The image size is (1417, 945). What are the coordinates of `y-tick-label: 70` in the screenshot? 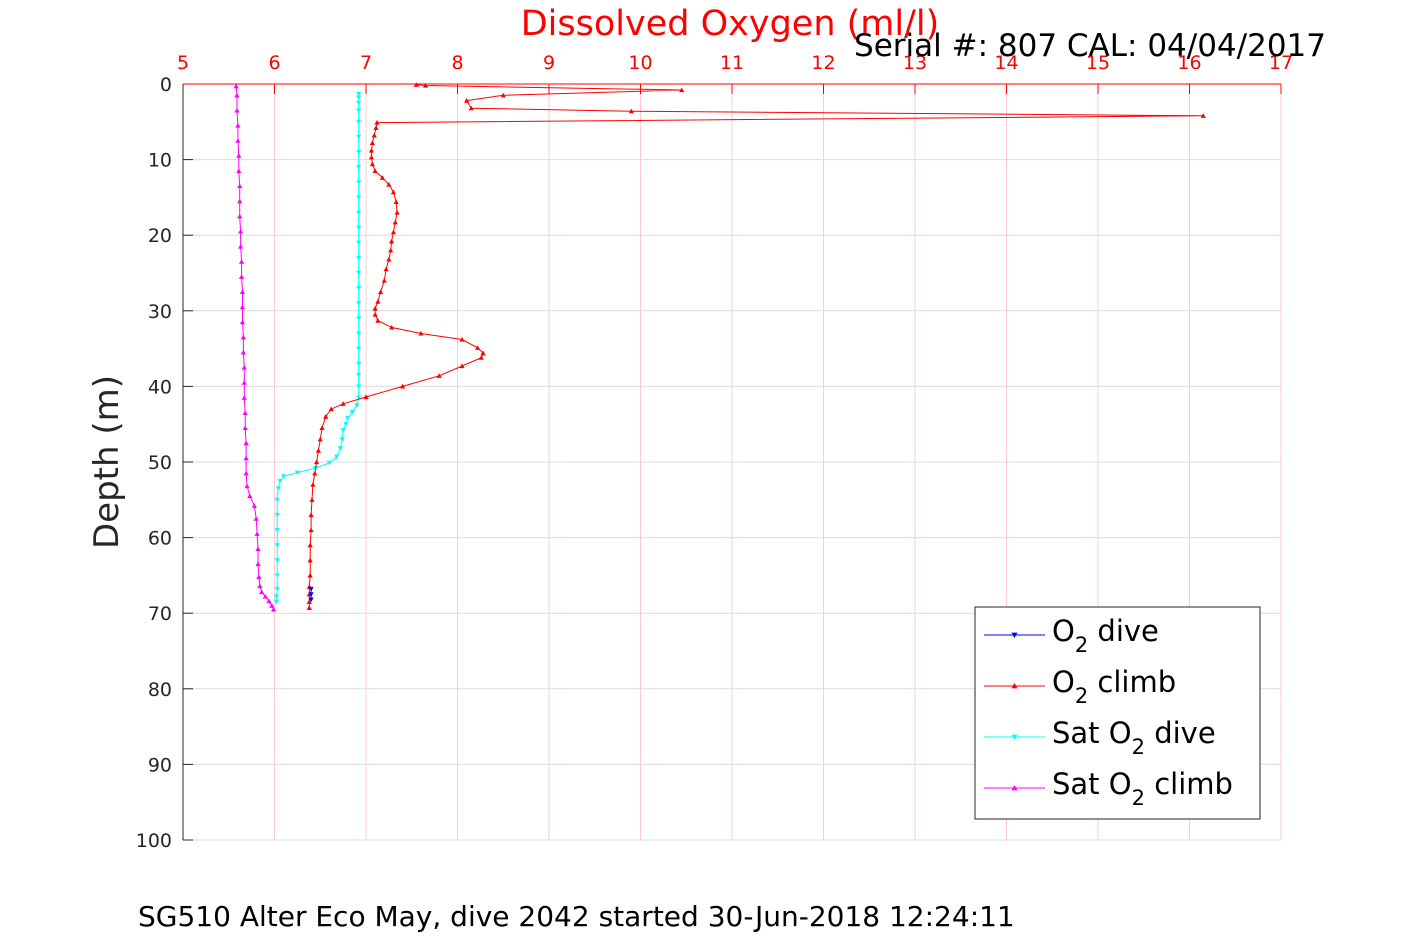 It's located at (160, 614).